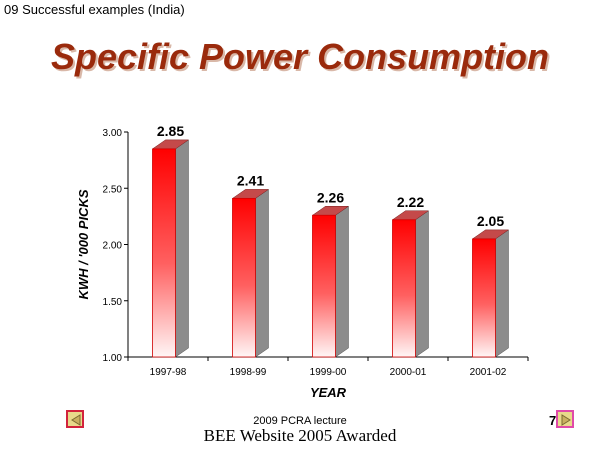 Image resolution: width=600 pixels, height=450 pixels. I want to click on next-slide-button, so click(565, 419).